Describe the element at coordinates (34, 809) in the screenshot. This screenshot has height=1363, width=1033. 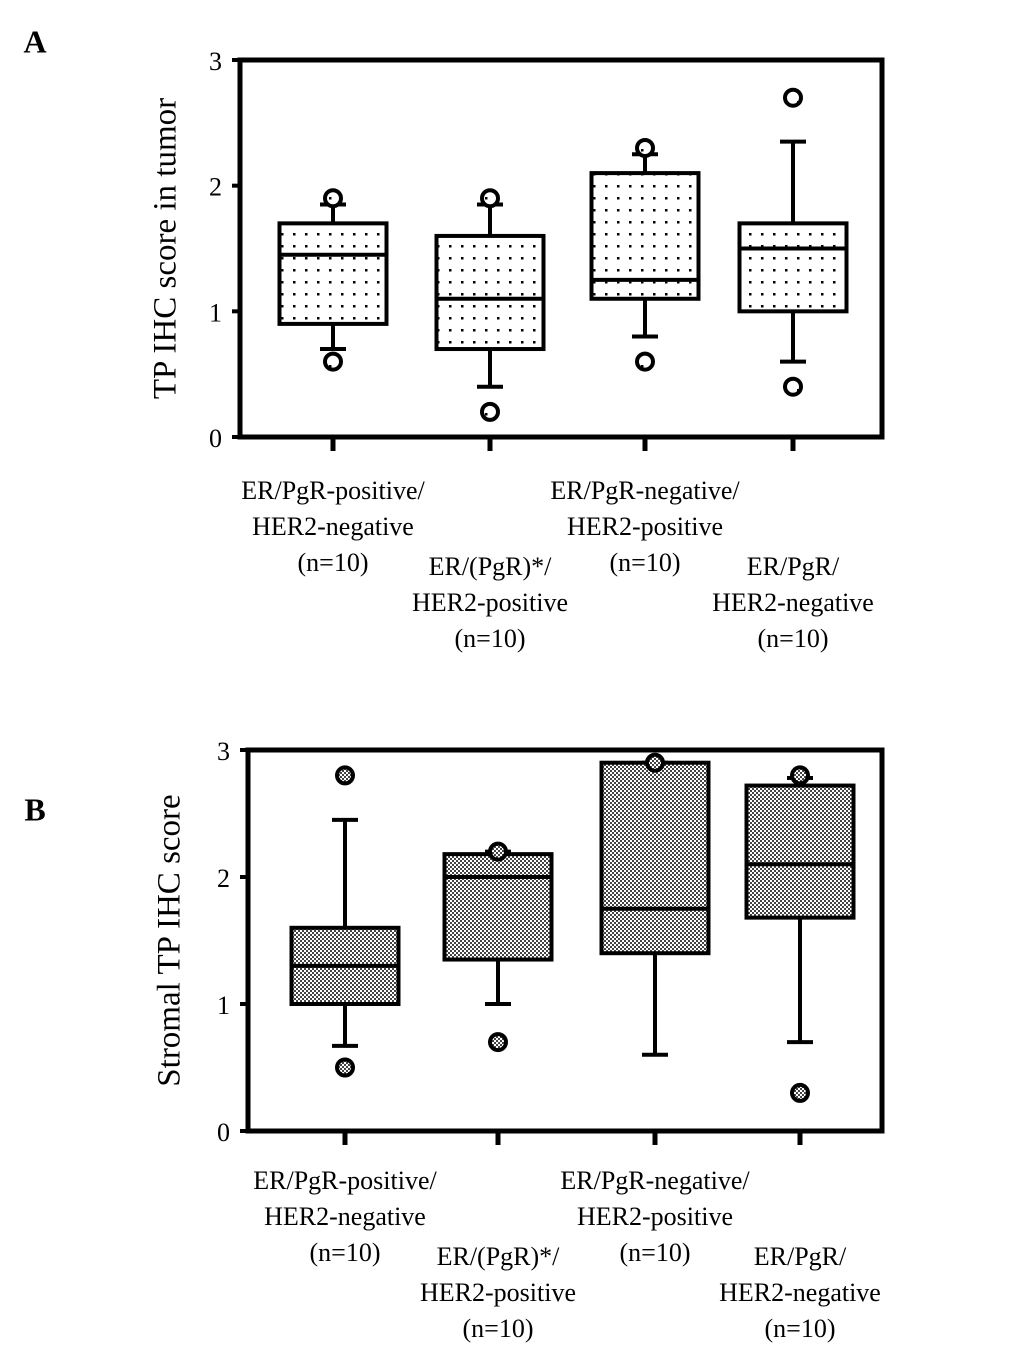
I see `panel-label: B` at that location.